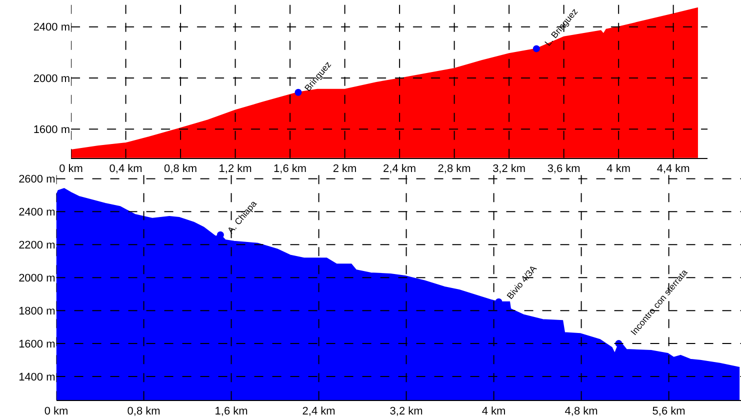 Image resolution: width=741 pixels, height=417 pixels. Describe the element at coordinates (673, 169) in the screenshot. I see `x-tick-label: 4,4 km` at that location.